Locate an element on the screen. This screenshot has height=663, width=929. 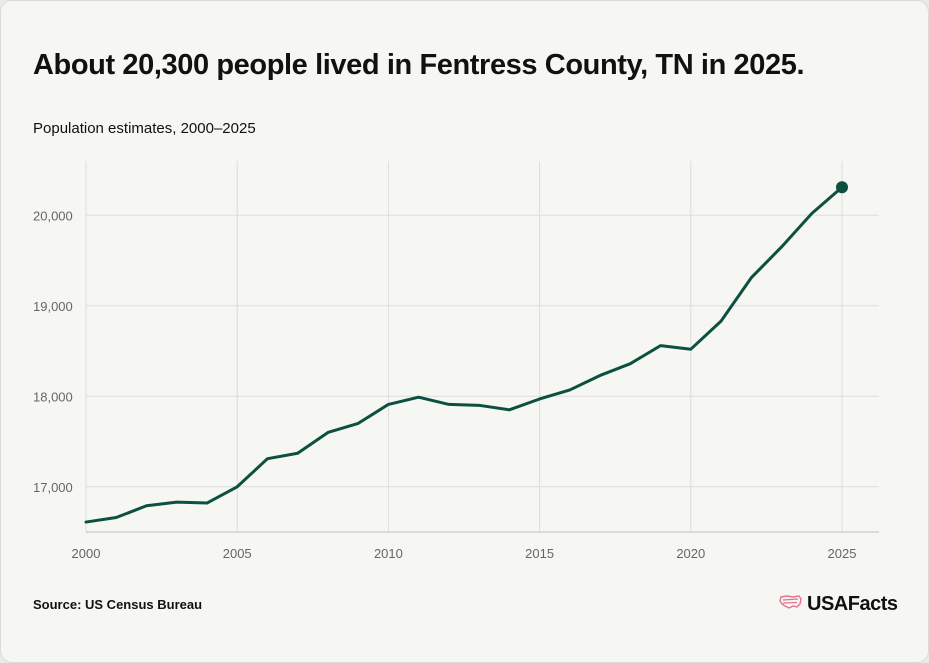
x-tick-label: 2000 is located at coordinates (86, 553).